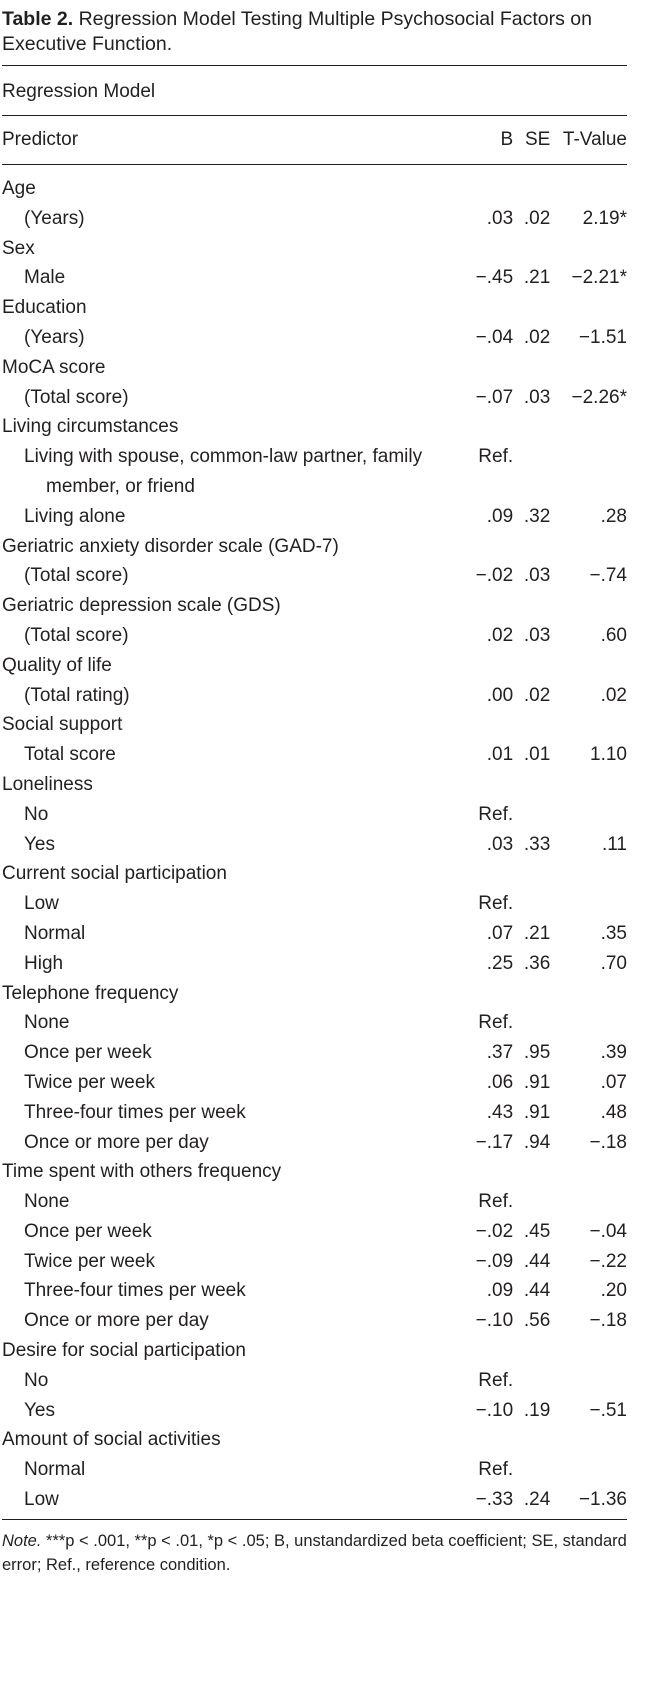 The width and height of the screenshot is (669, 1685). I want to click on data-row: (Years) .03 .02 2.19*, so click(314, 219).